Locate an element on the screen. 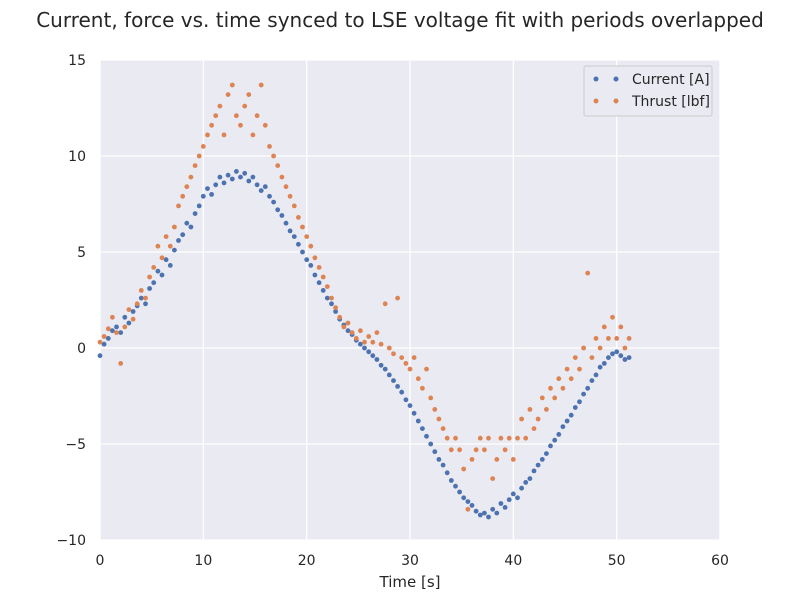 Image resolution: width=800 pixels, height=600 pixels. legend-marker-current is located at coordinates (596, 79).